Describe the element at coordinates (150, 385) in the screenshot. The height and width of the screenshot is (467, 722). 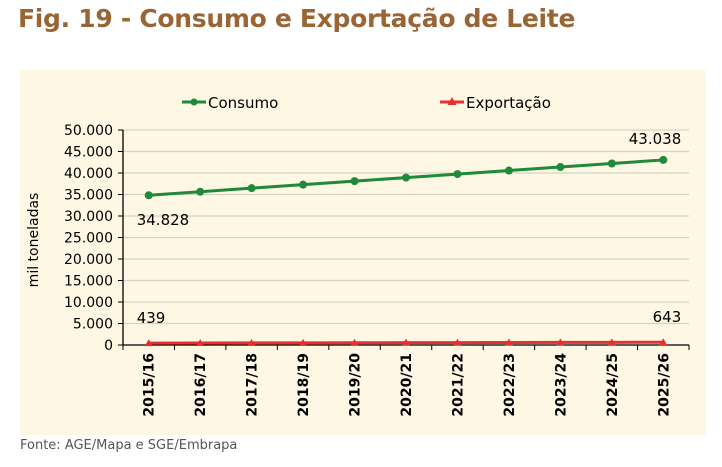
I see `x-tick-label: 2015/16` at that location.